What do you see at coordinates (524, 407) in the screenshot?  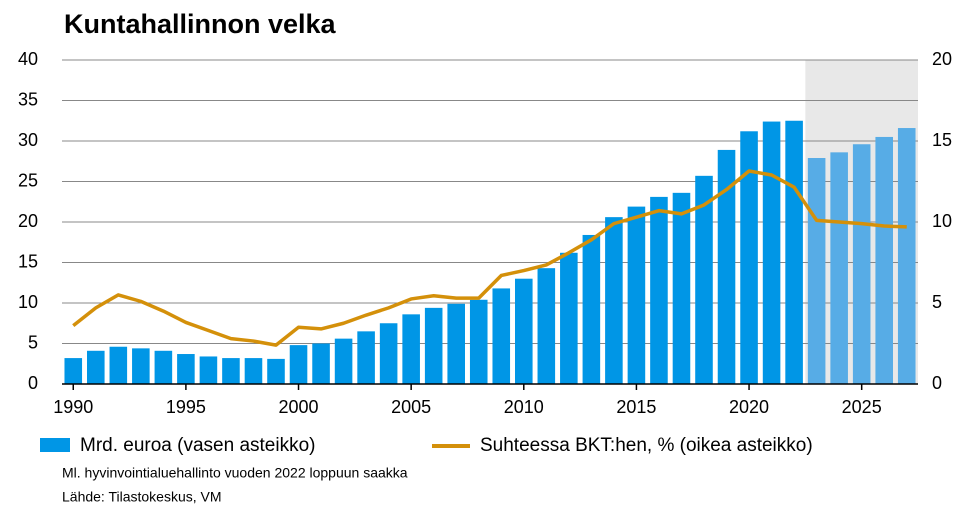 I see `x-tick-label: 2010` at bounding box center [524, 407].